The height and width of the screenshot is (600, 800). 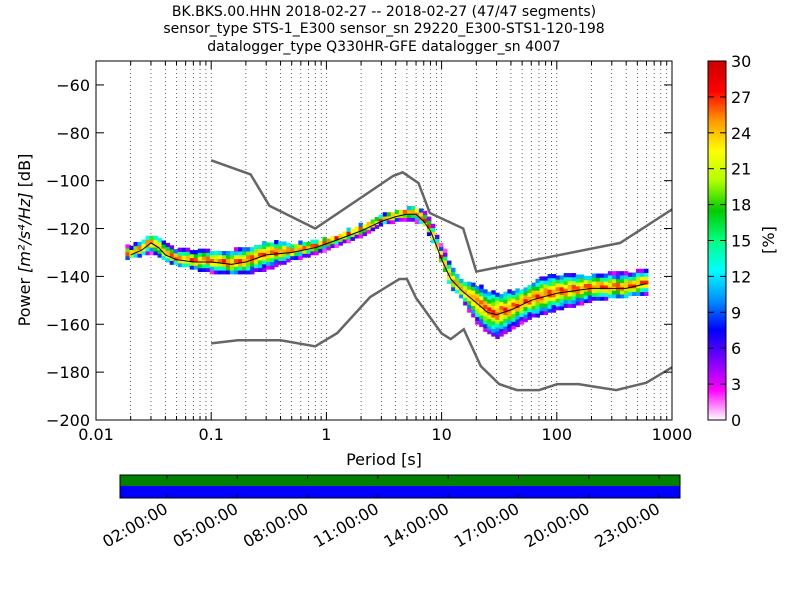 What do you see at coordinates (400, 486) in the screenshot?
I see `coverage-frame` at bounding box center [400, 486].